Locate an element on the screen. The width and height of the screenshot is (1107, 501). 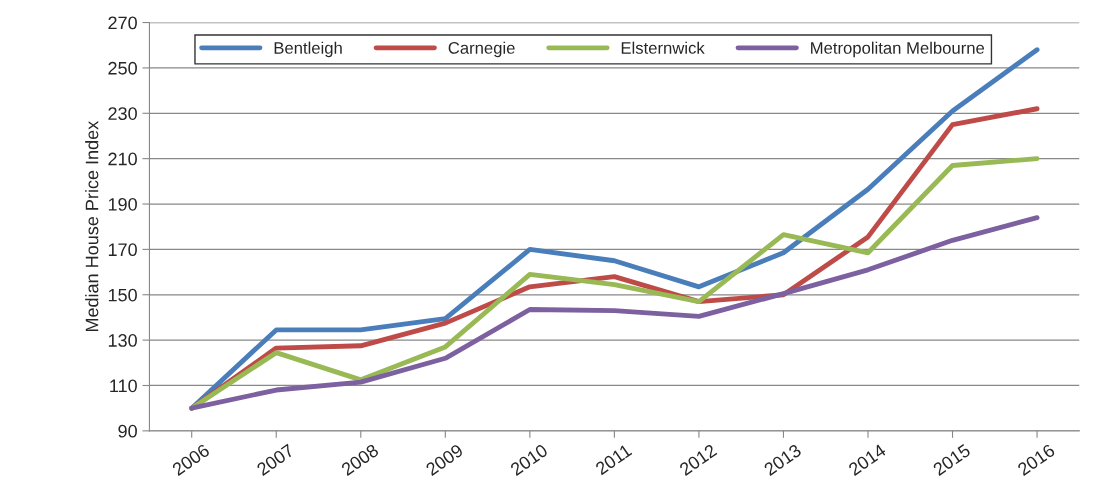
legend-label: Metropolitan Melbourne is located at coordinates (898, 49).